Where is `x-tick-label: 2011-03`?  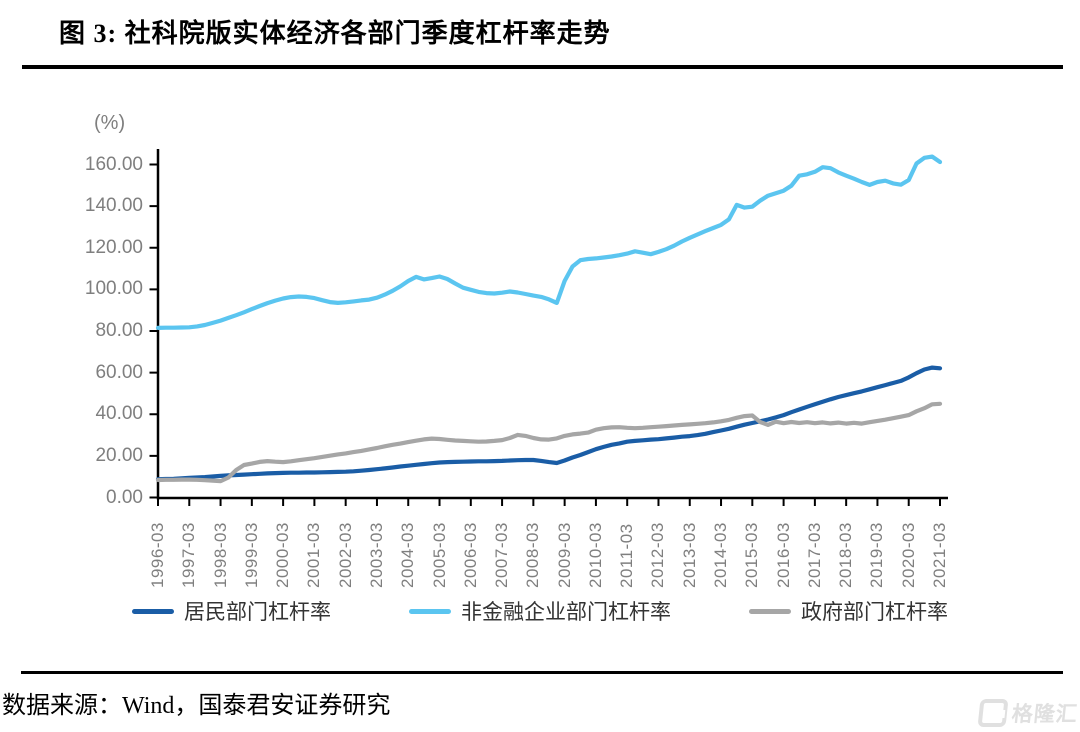
x-tick-label: 2011-03 is located at coordinates (627, 555).